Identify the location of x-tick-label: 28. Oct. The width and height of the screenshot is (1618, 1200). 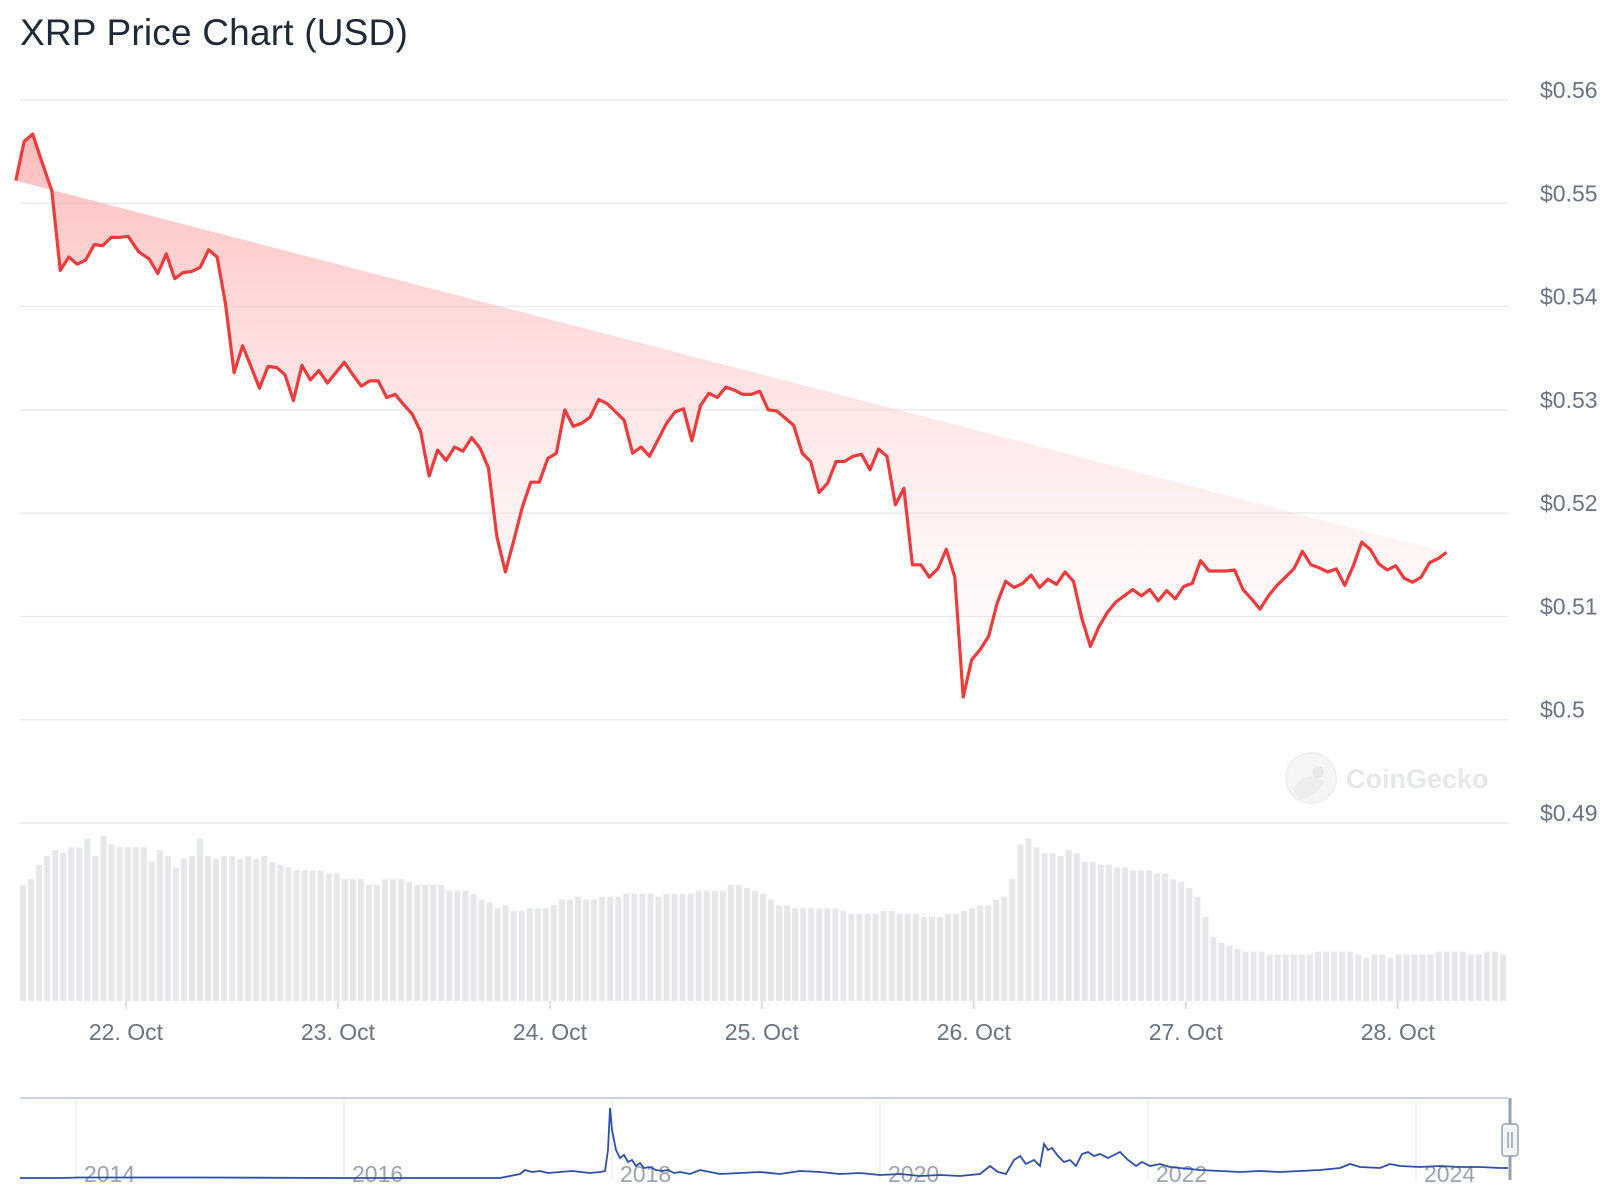
(1398, 1032).